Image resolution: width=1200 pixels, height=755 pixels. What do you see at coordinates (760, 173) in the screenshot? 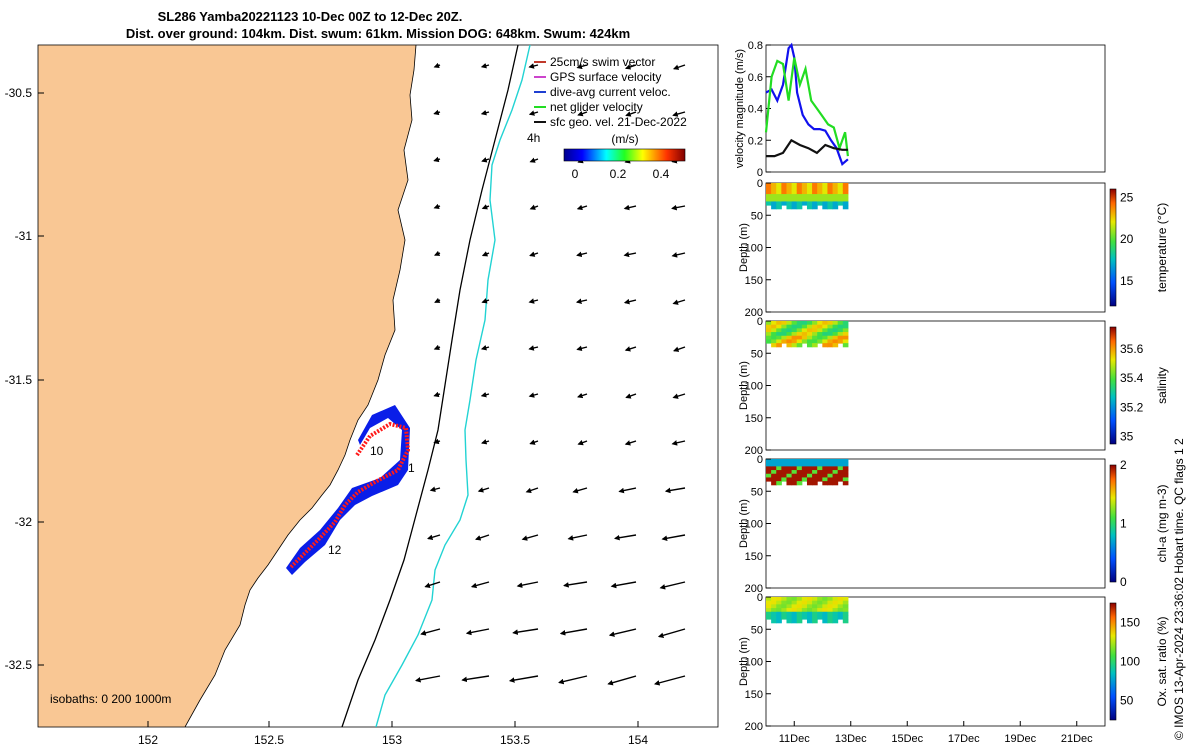
I see `velocity-y-tick-label: 0` at bounding box center [760, 173].